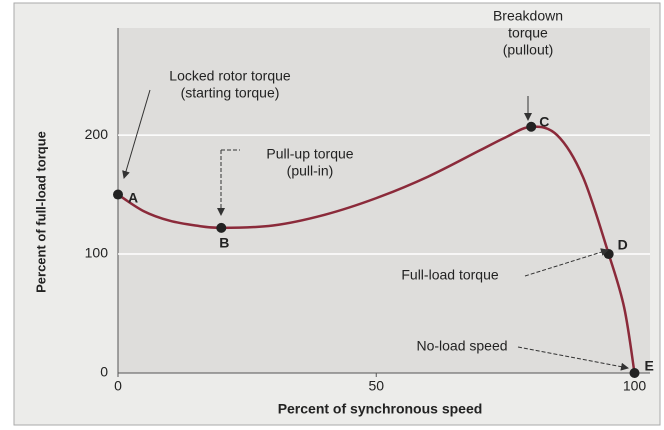 This screenshot has width=664, height=430. What do you see at coordinates (635, 386) in the screenshot?
I see `x-tick-label: 100` at bounding box center [635, 386].